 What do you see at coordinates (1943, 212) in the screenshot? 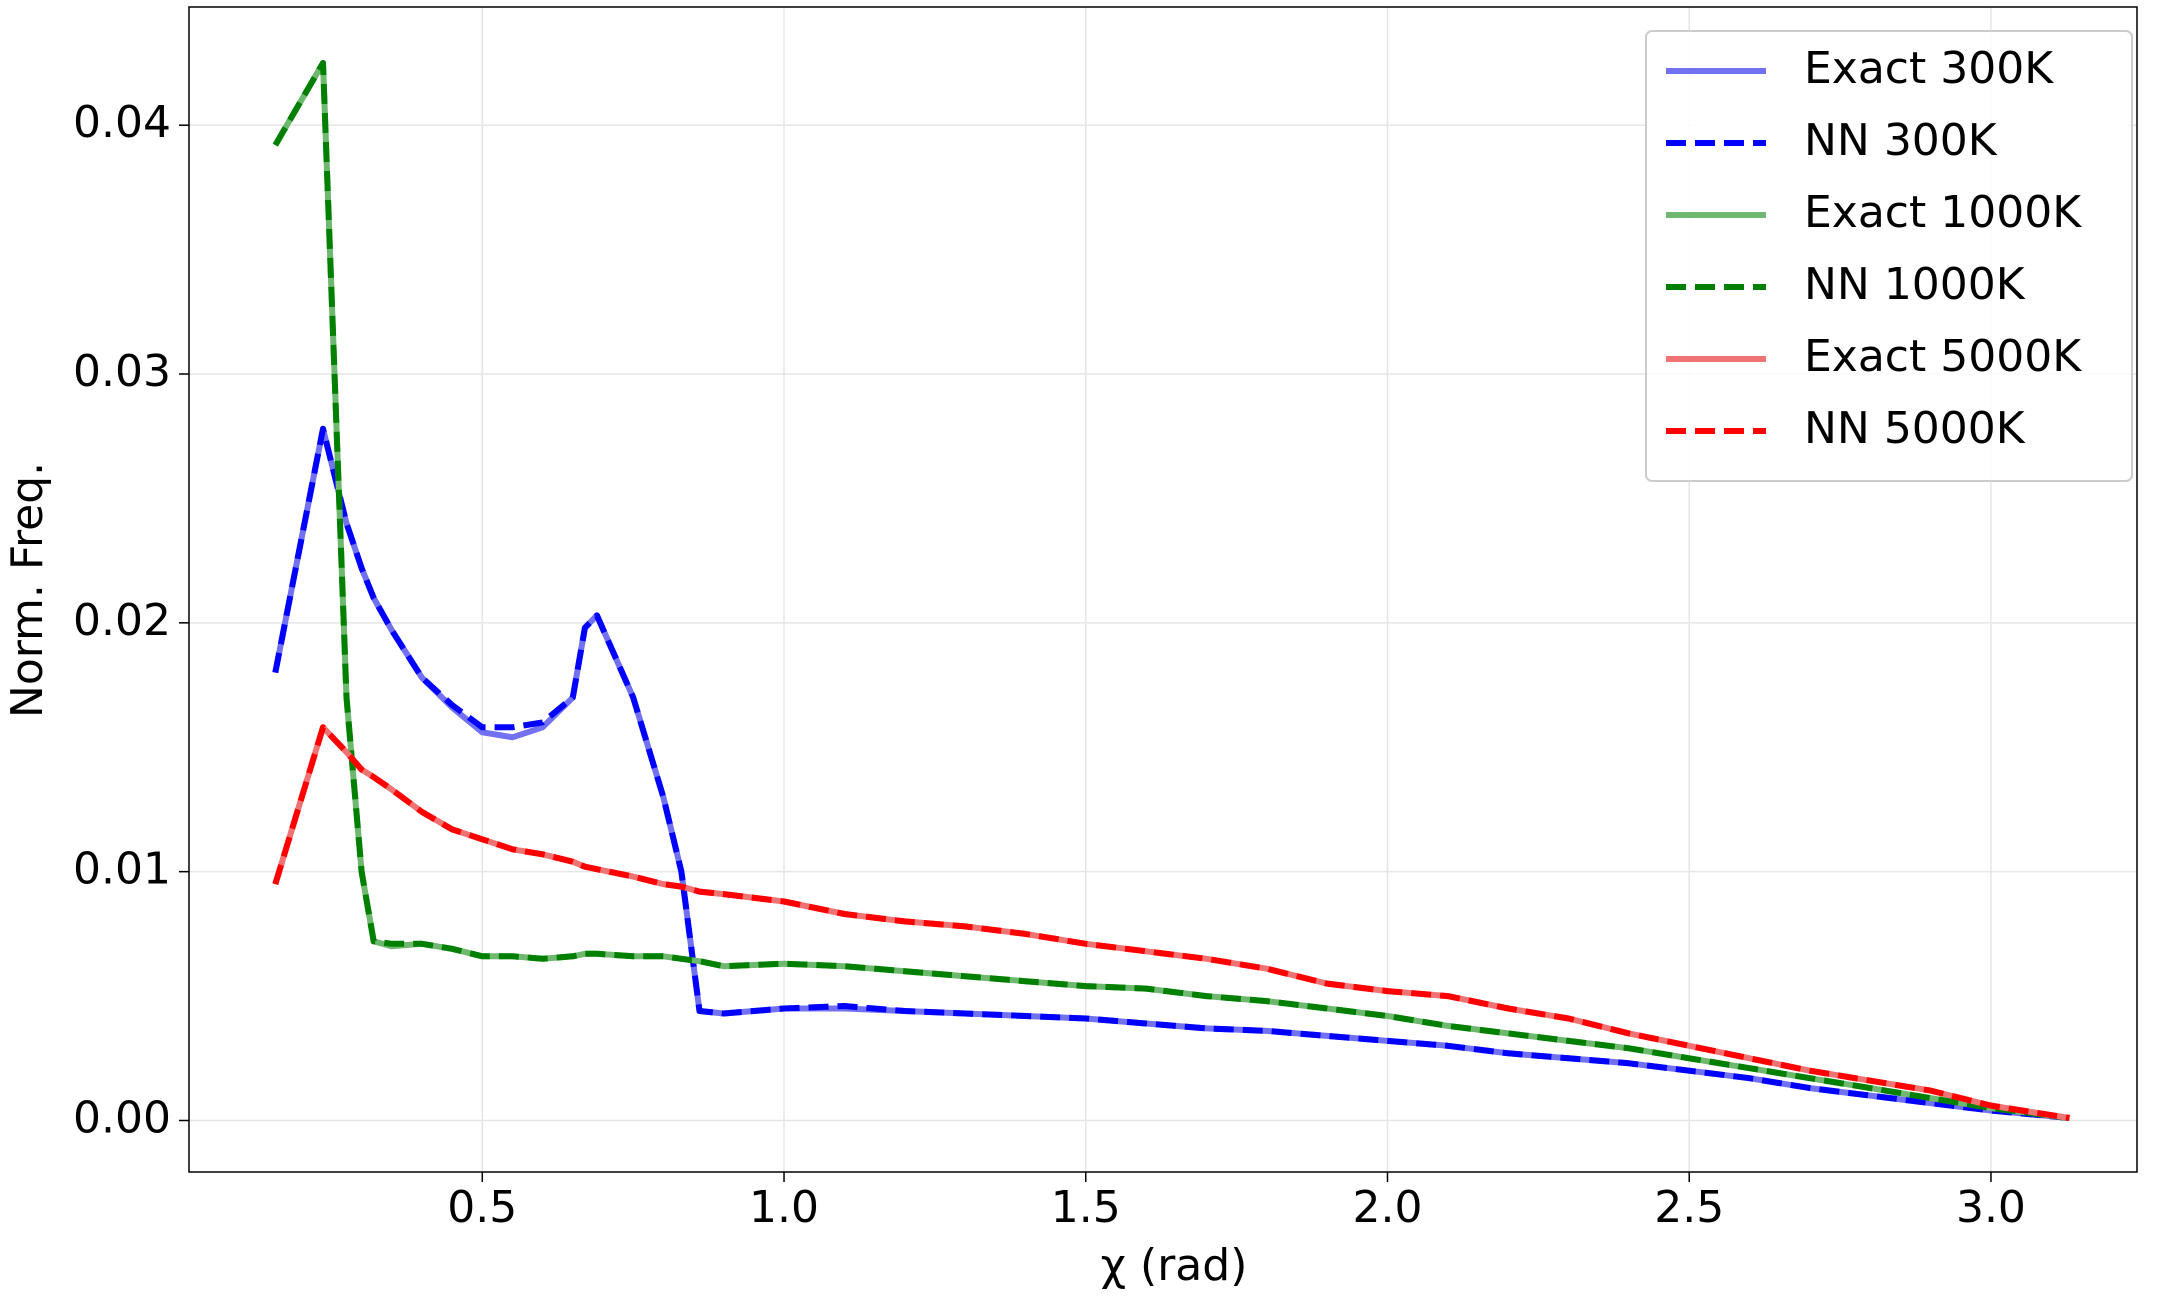
I see `legend-label: Exact 1000K` at bounding box center [1943, 212].